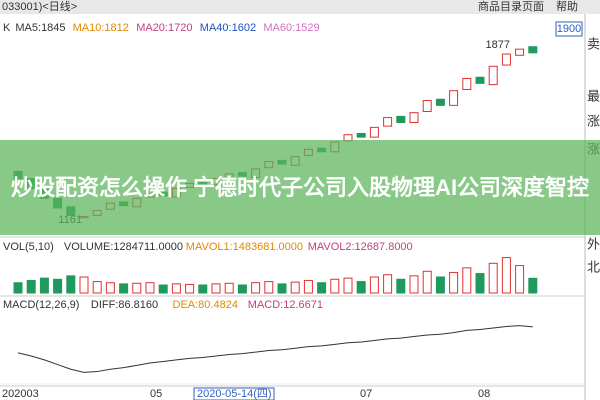 This screenshot has width=600, height=400. What do you see at coordinates (593, 95) in the screenshot?
I see `sidebar-label: 最` at bounding box center [593, 95].